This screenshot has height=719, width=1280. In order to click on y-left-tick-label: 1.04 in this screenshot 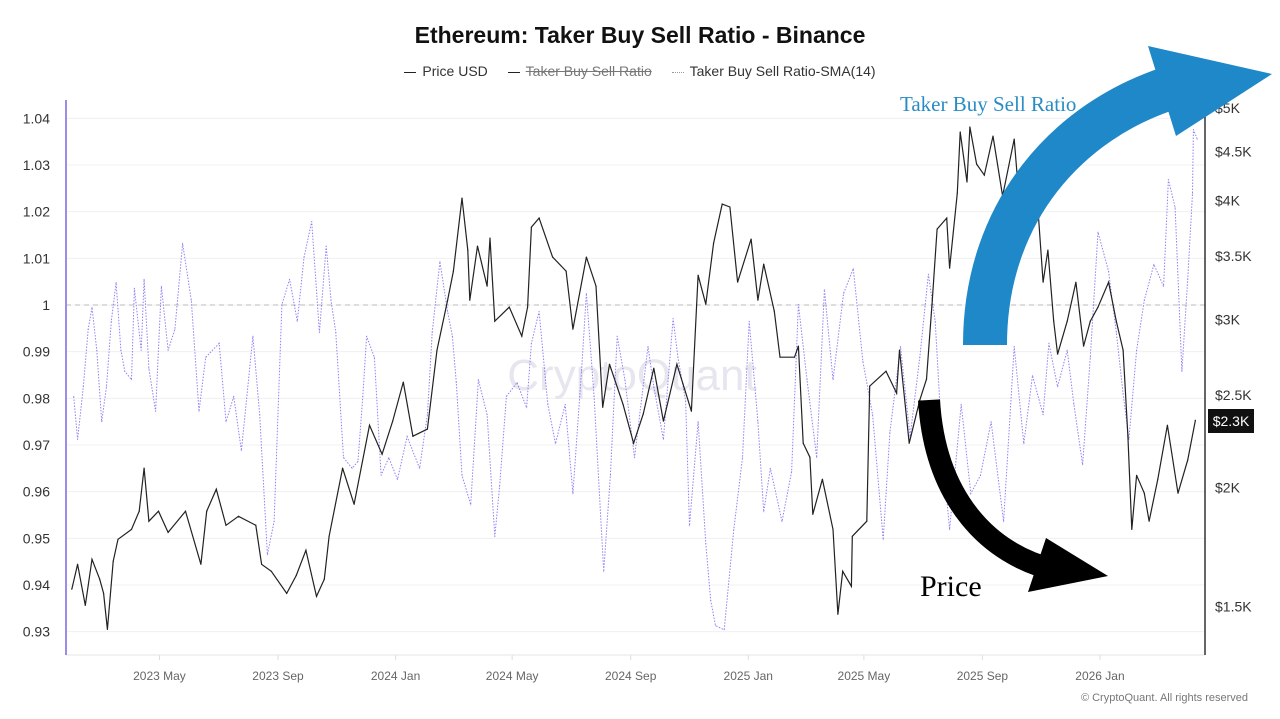, I will do `click(36, 118)`.